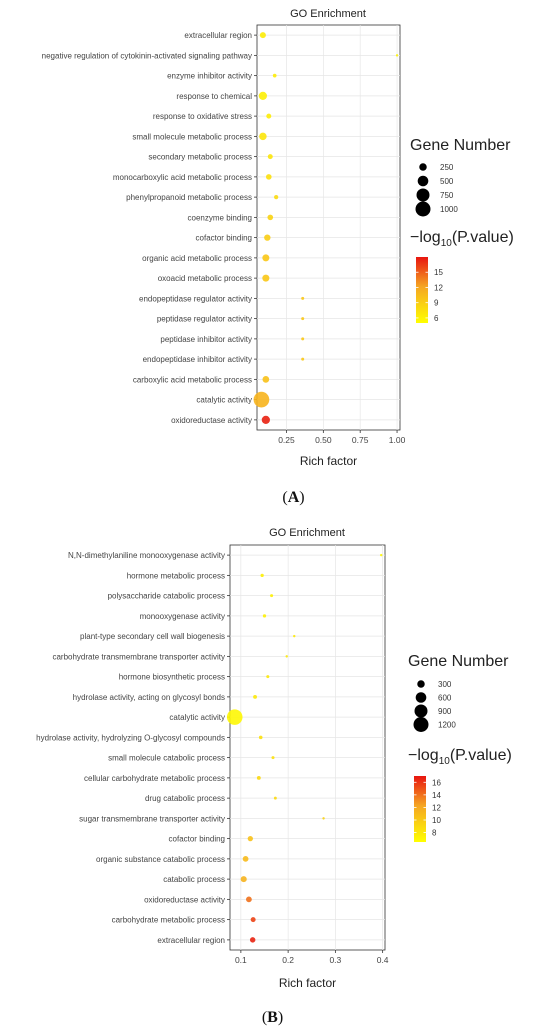  I want to click on y-tick-label: carbohydrate metabolic process, so click(168, 920).